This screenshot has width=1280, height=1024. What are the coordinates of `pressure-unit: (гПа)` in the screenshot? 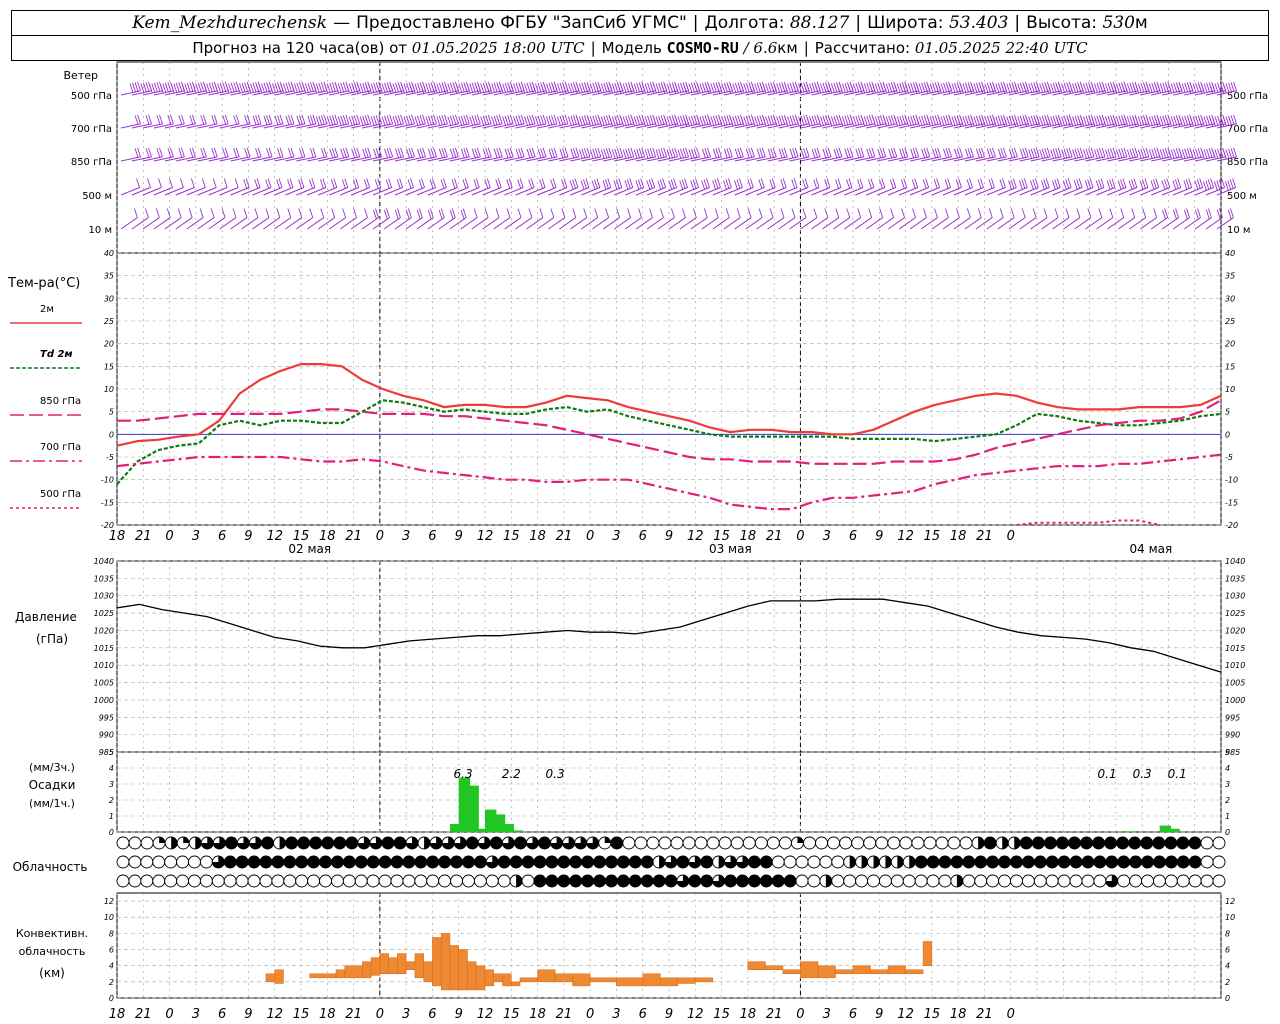 It's located at (52, 639).